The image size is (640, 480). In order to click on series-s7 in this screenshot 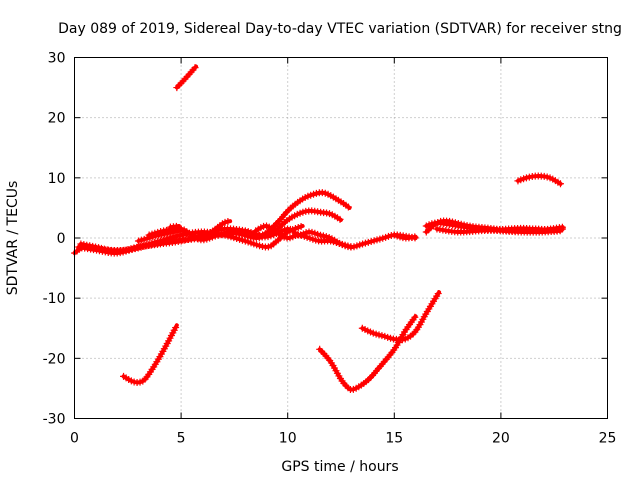, I will do `click(303, 236)`.